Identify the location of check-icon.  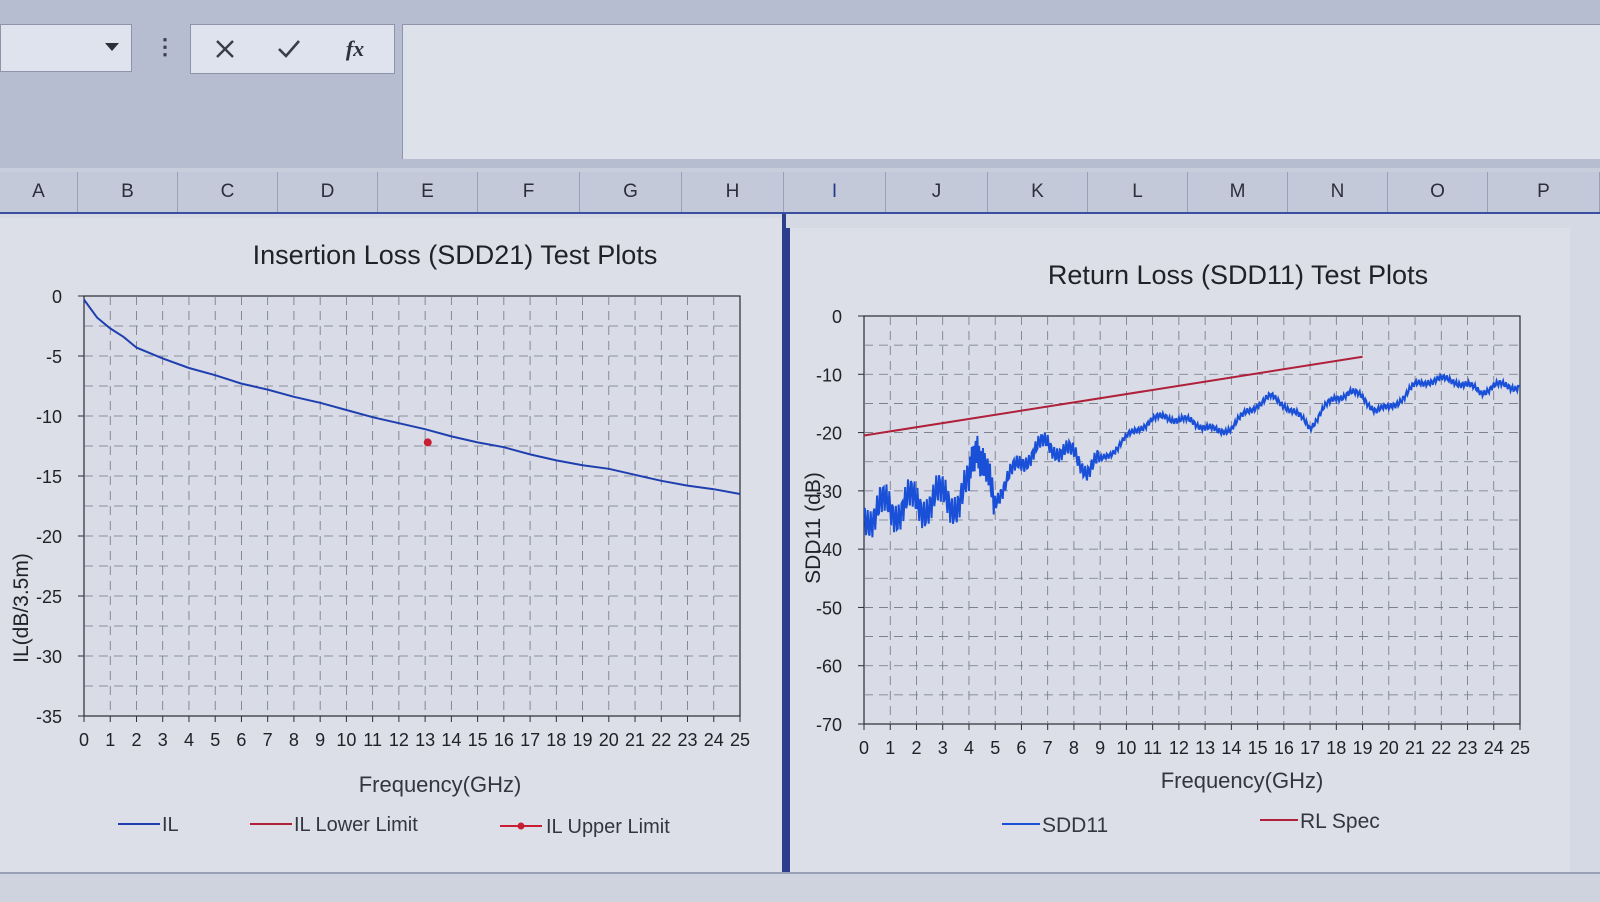
(289, 49).